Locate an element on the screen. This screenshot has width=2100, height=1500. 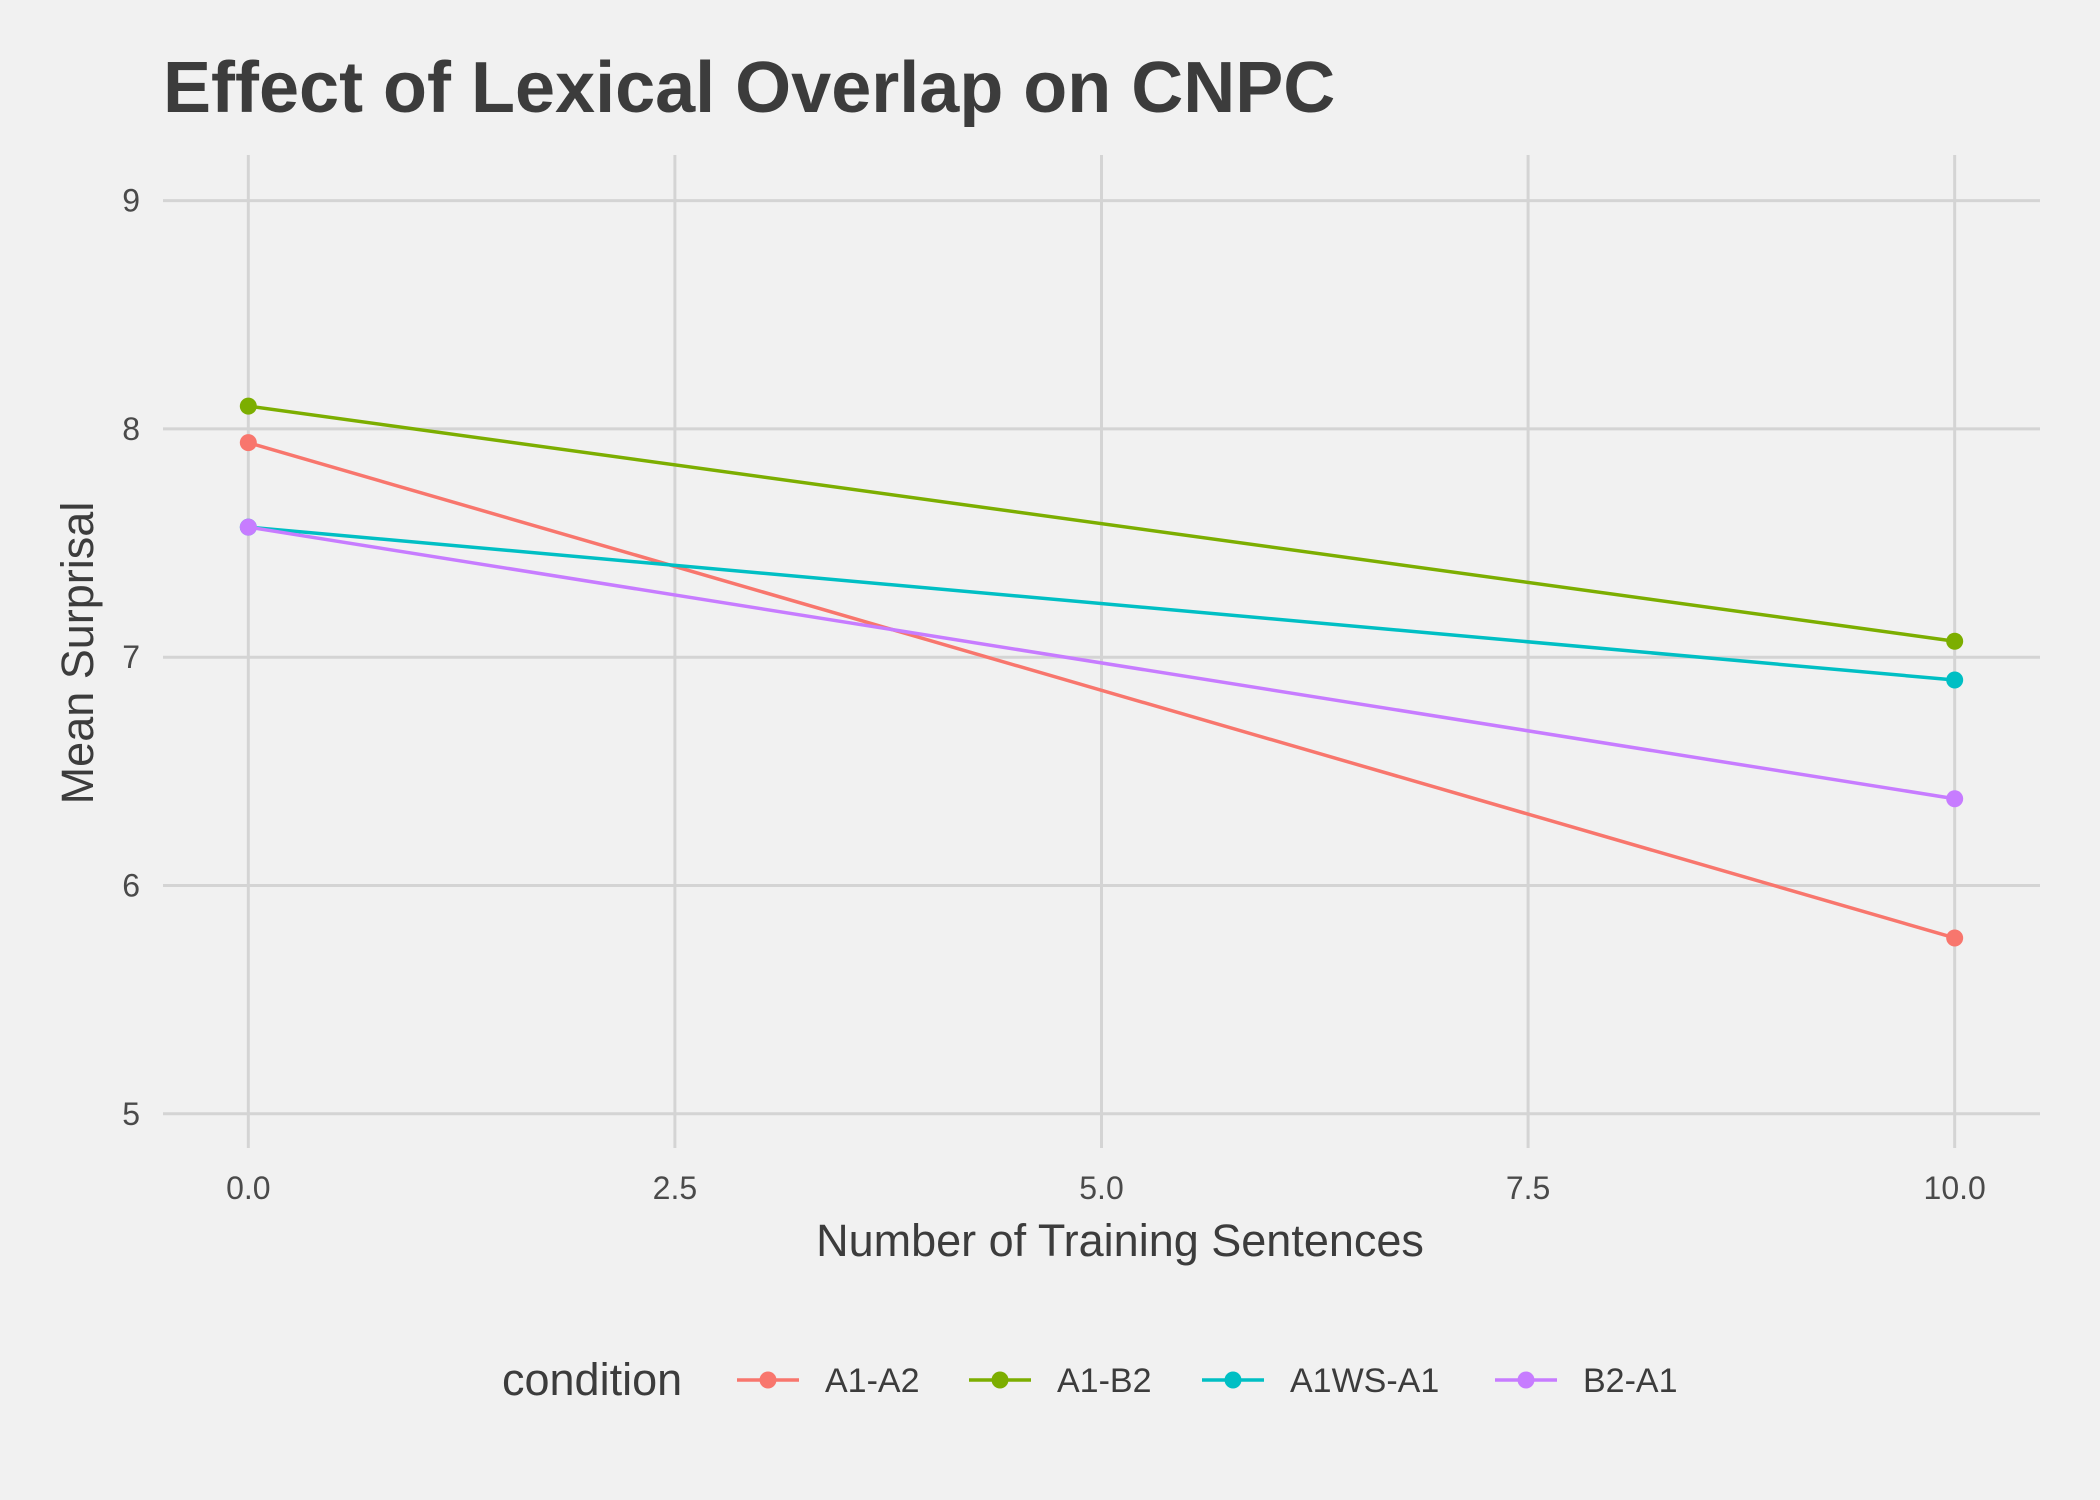
series-line-b2-a1 is located at coordinates (1101, 663).